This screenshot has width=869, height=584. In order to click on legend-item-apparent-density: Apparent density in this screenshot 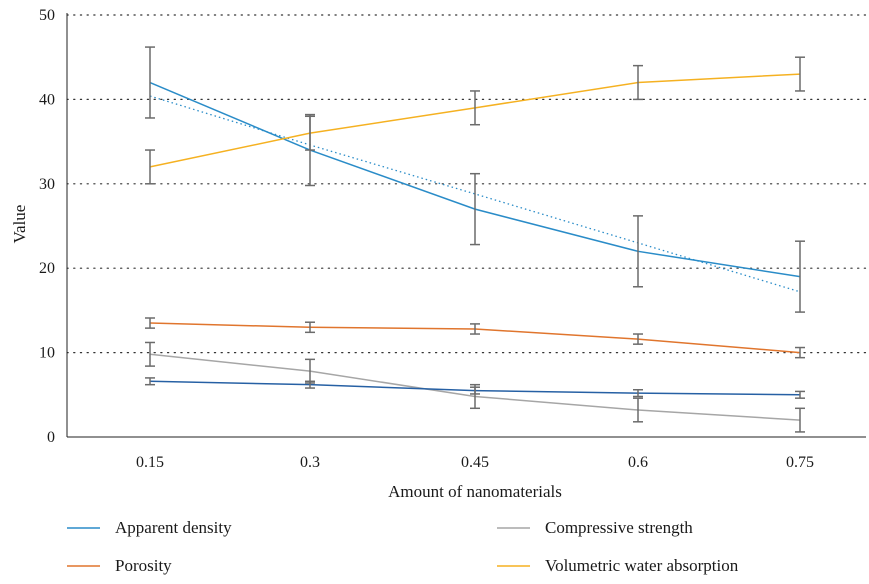, I will do `click(149, 527)`.